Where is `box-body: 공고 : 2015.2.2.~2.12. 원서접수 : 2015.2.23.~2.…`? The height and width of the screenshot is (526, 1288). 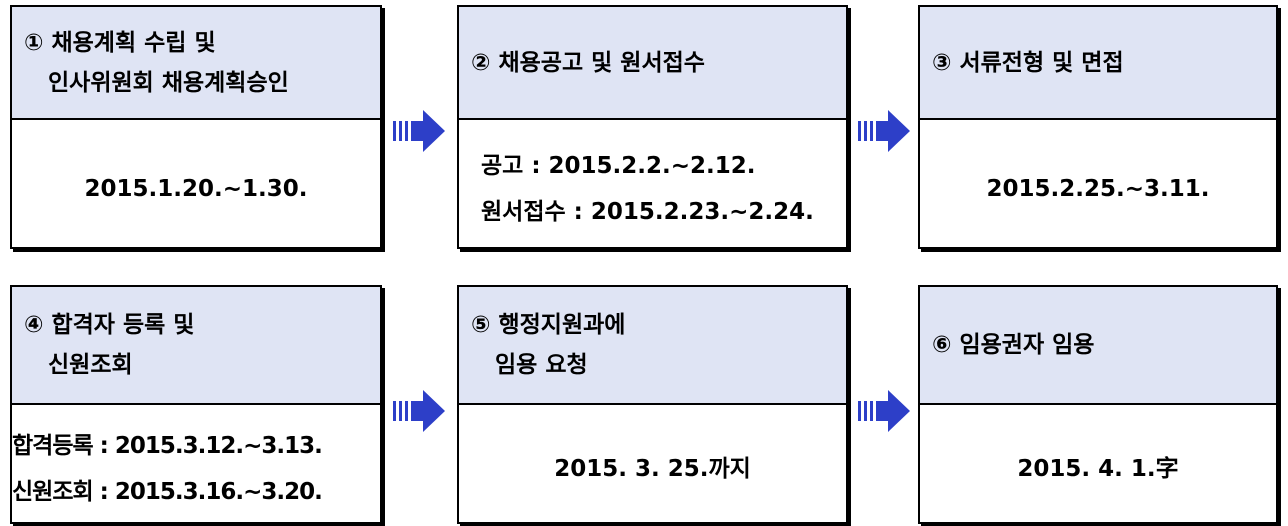 box-body: 공고 : 2015.2.2.~2.12. 원서접수 : 2015.2.23.~2.… is located at coordinates (652, 183).